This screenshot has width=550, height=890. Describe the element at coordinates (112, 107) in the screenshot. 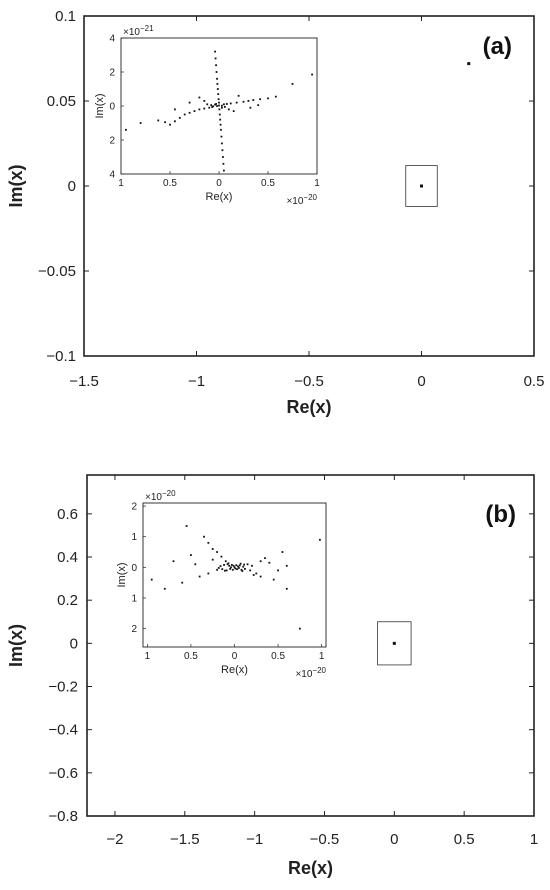

I see `inset-y-tick-label: 0` at that location.